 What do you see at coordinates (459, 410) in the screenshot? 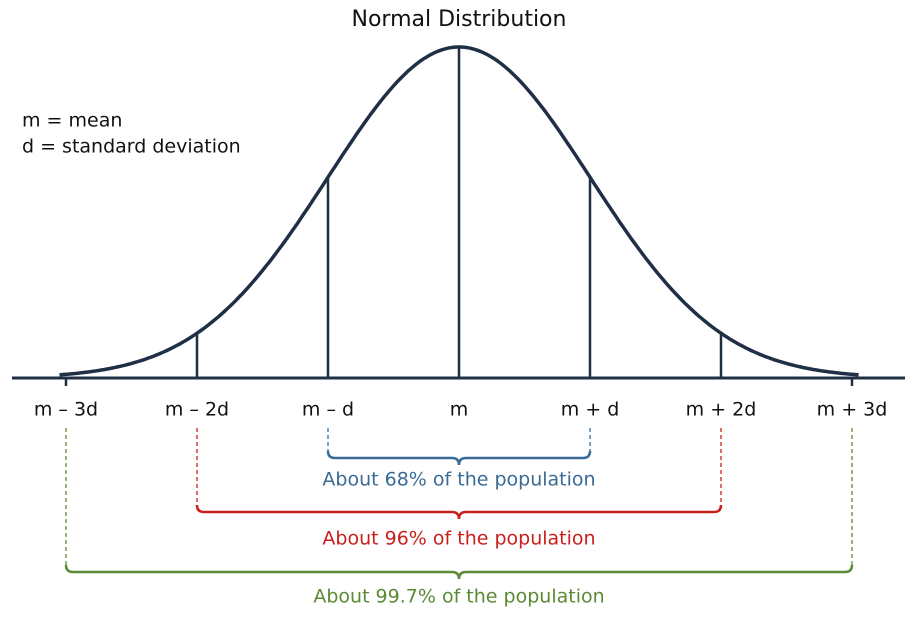
I see `axis-label: m` at bounding box center [459, 410].